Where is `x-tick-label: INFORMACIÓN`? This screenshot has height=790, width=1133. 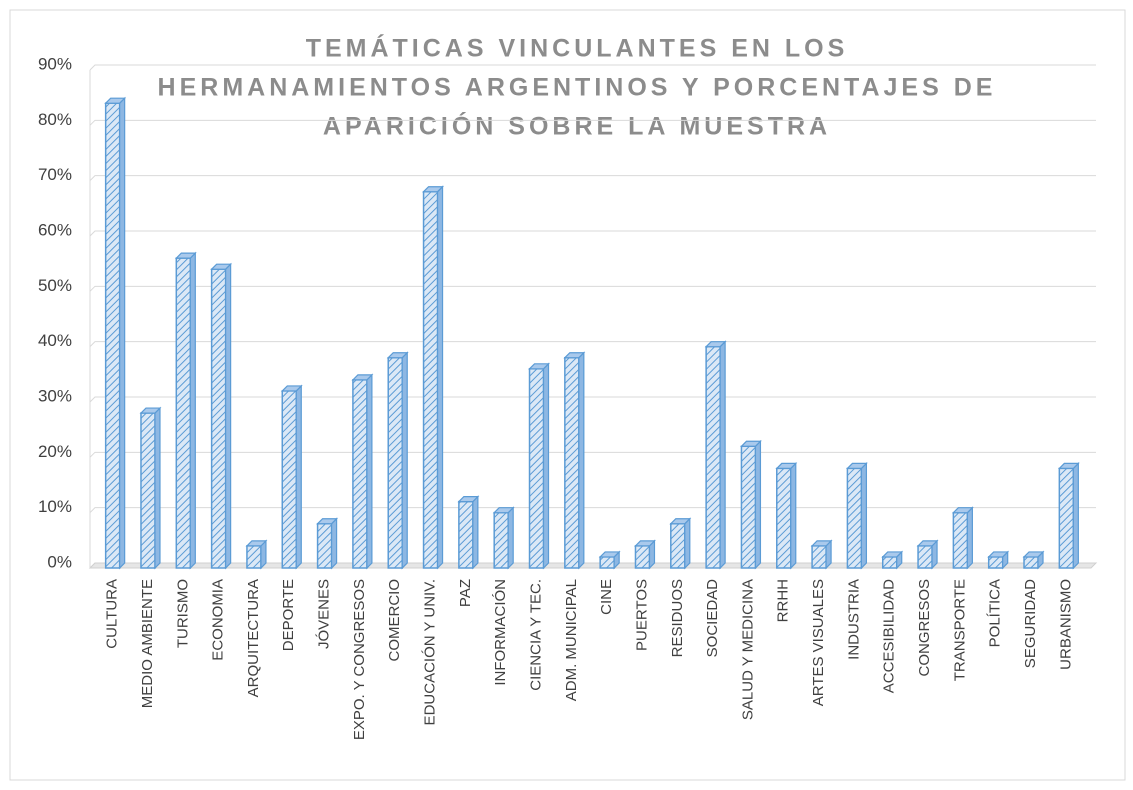
x-tick-label: INFORMACIÓN is located at coordinates (500, 632).